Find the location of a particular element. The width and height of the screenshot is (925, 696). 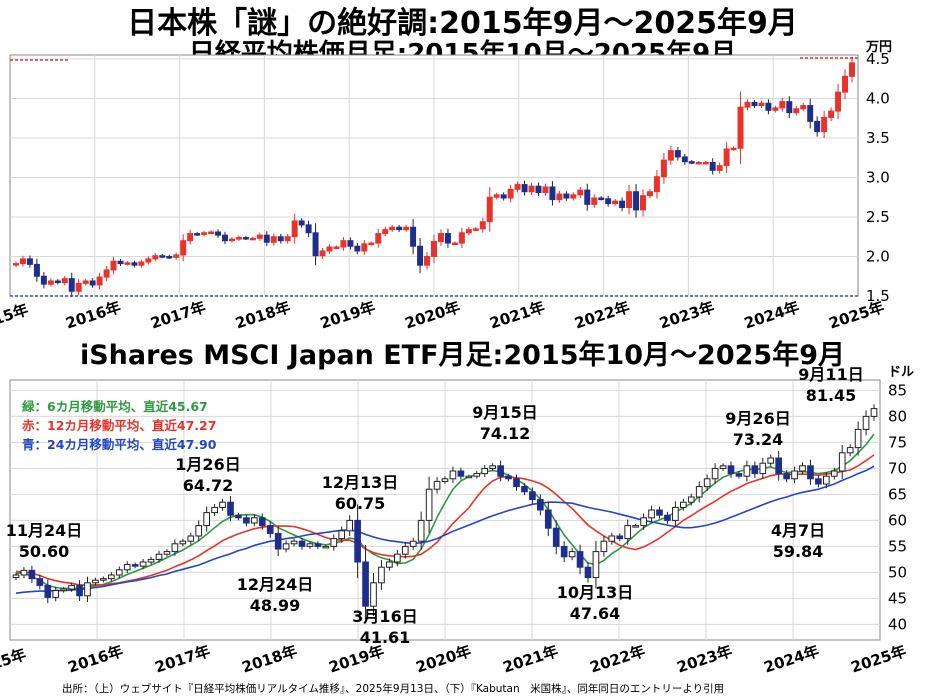

x-tick-label: 2017年 is located at coordinates (183, 658).